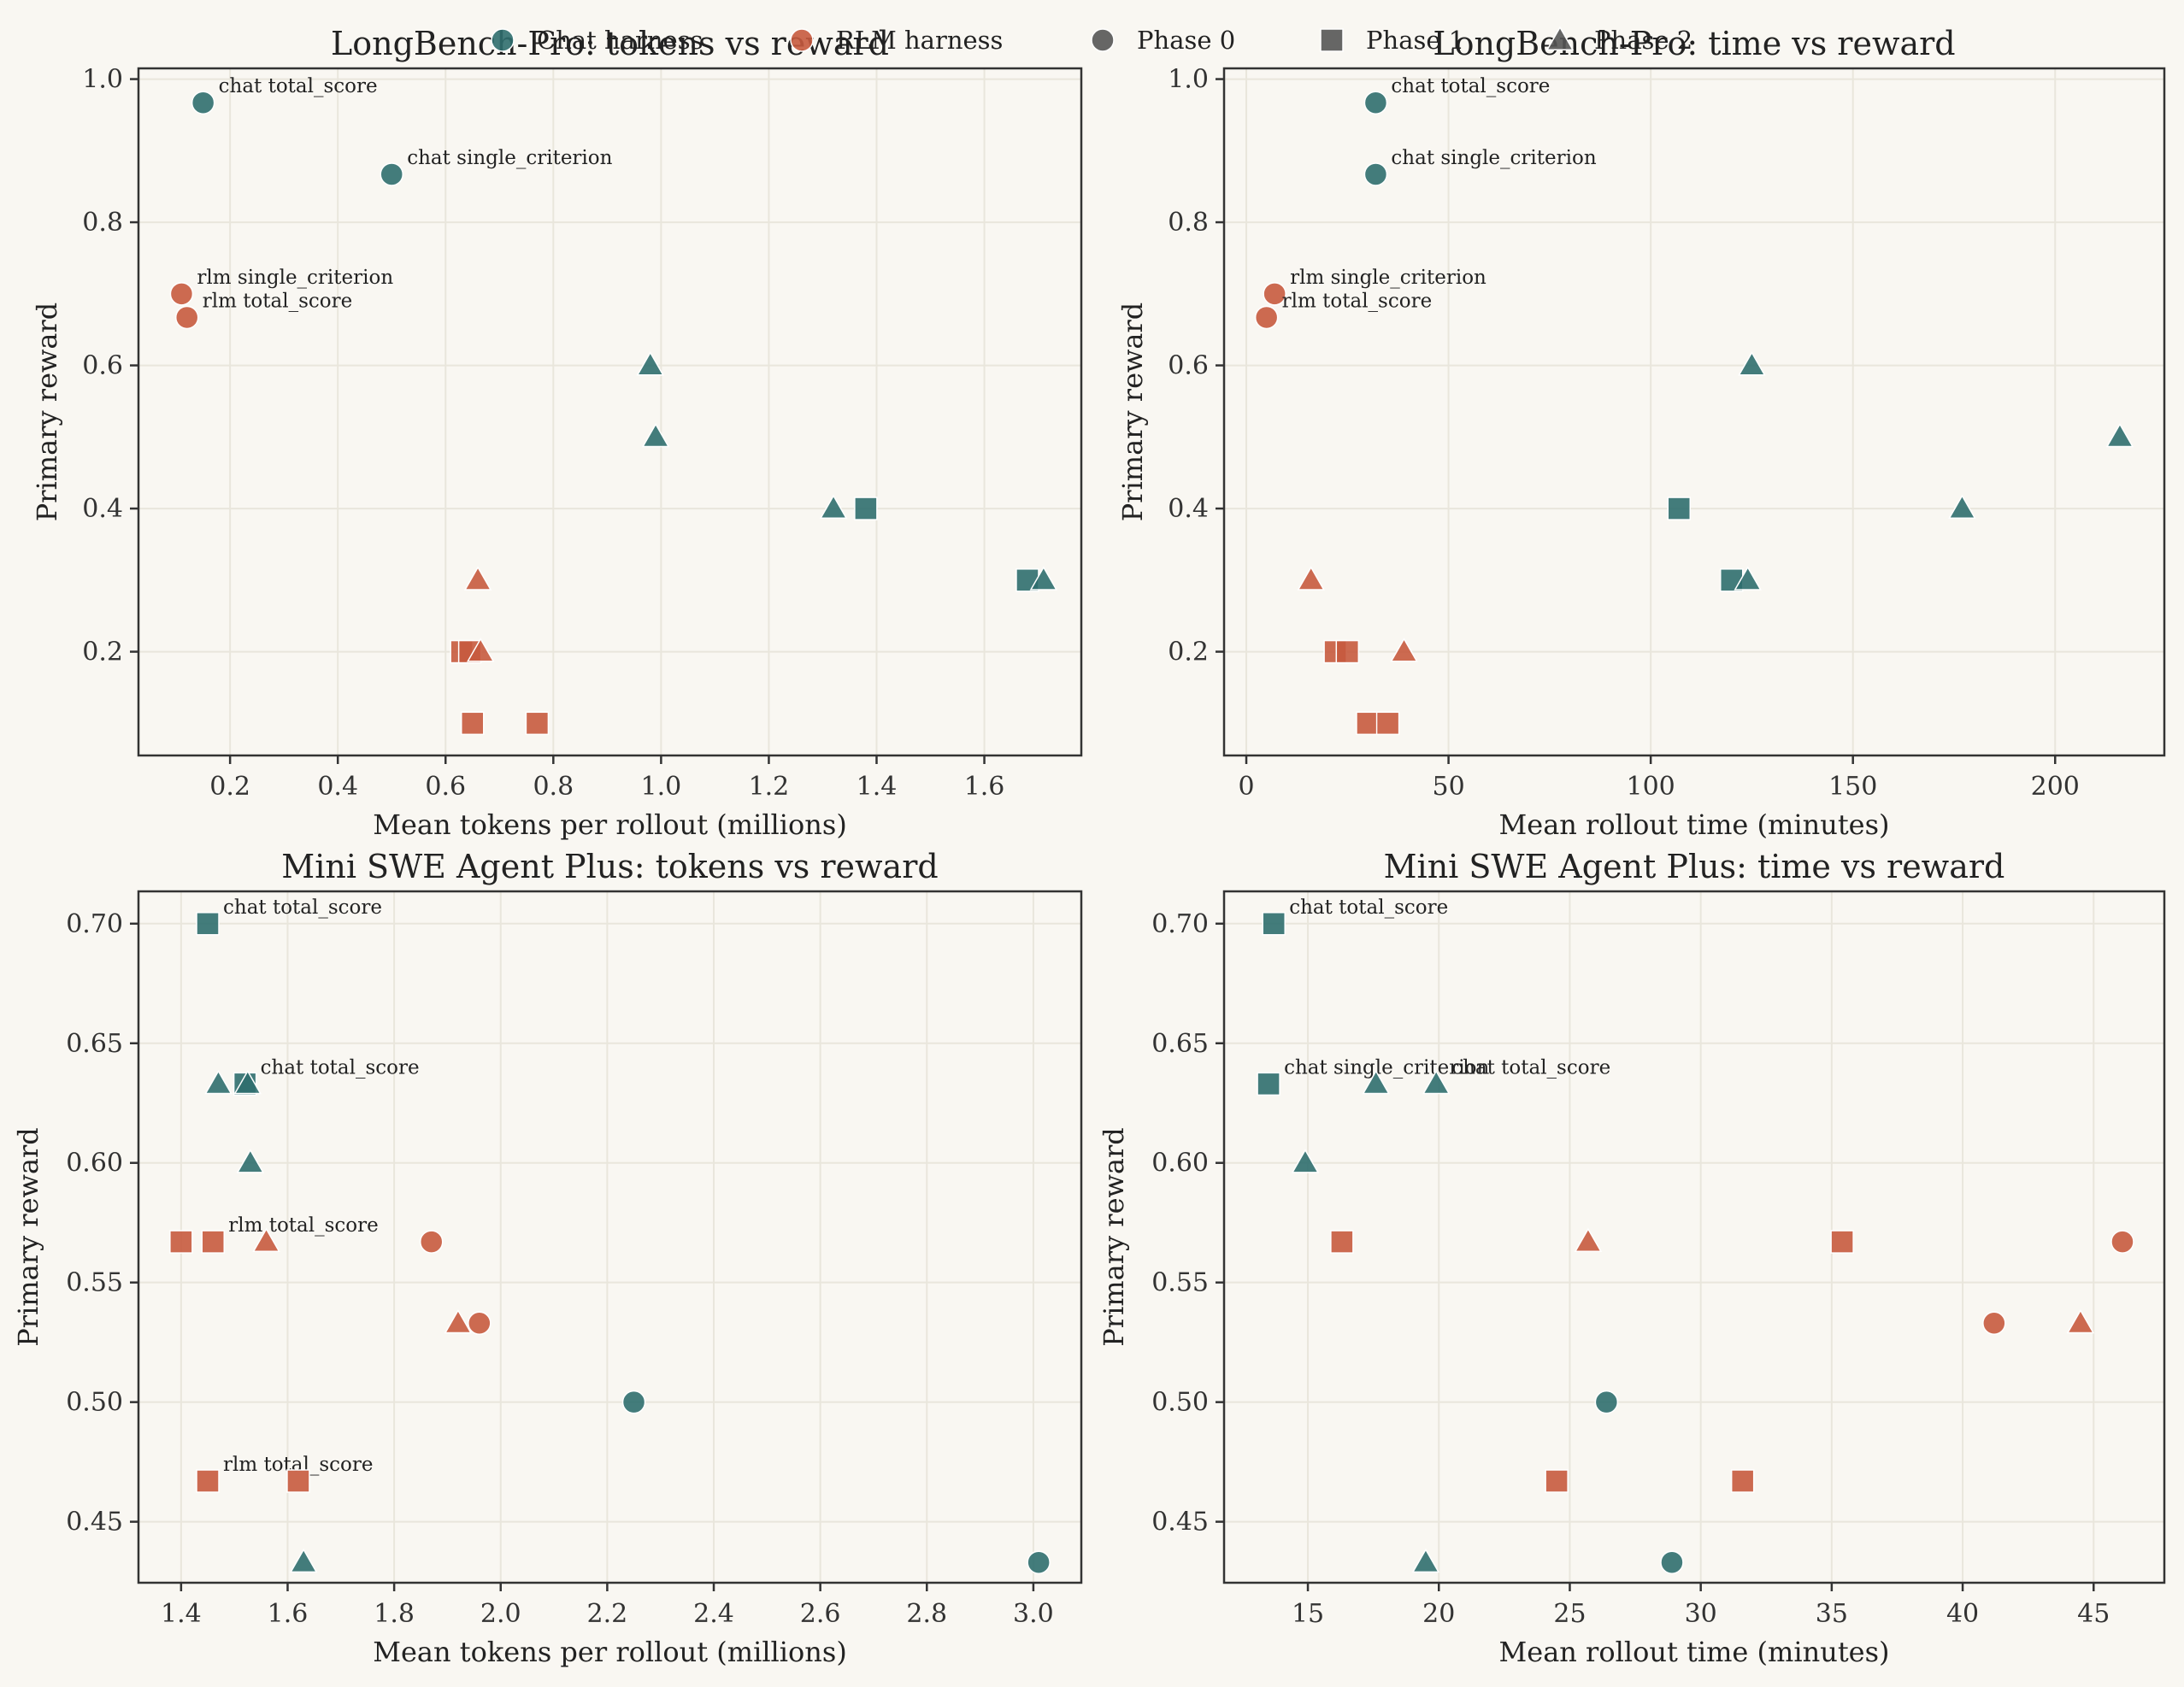 The width and height of the screenshot is (2184, 1687). What do you see at coordinates (1832, 1614) in the screenshot?
I see `x-tick-label: 35` at bounding box center [1832, 1614].